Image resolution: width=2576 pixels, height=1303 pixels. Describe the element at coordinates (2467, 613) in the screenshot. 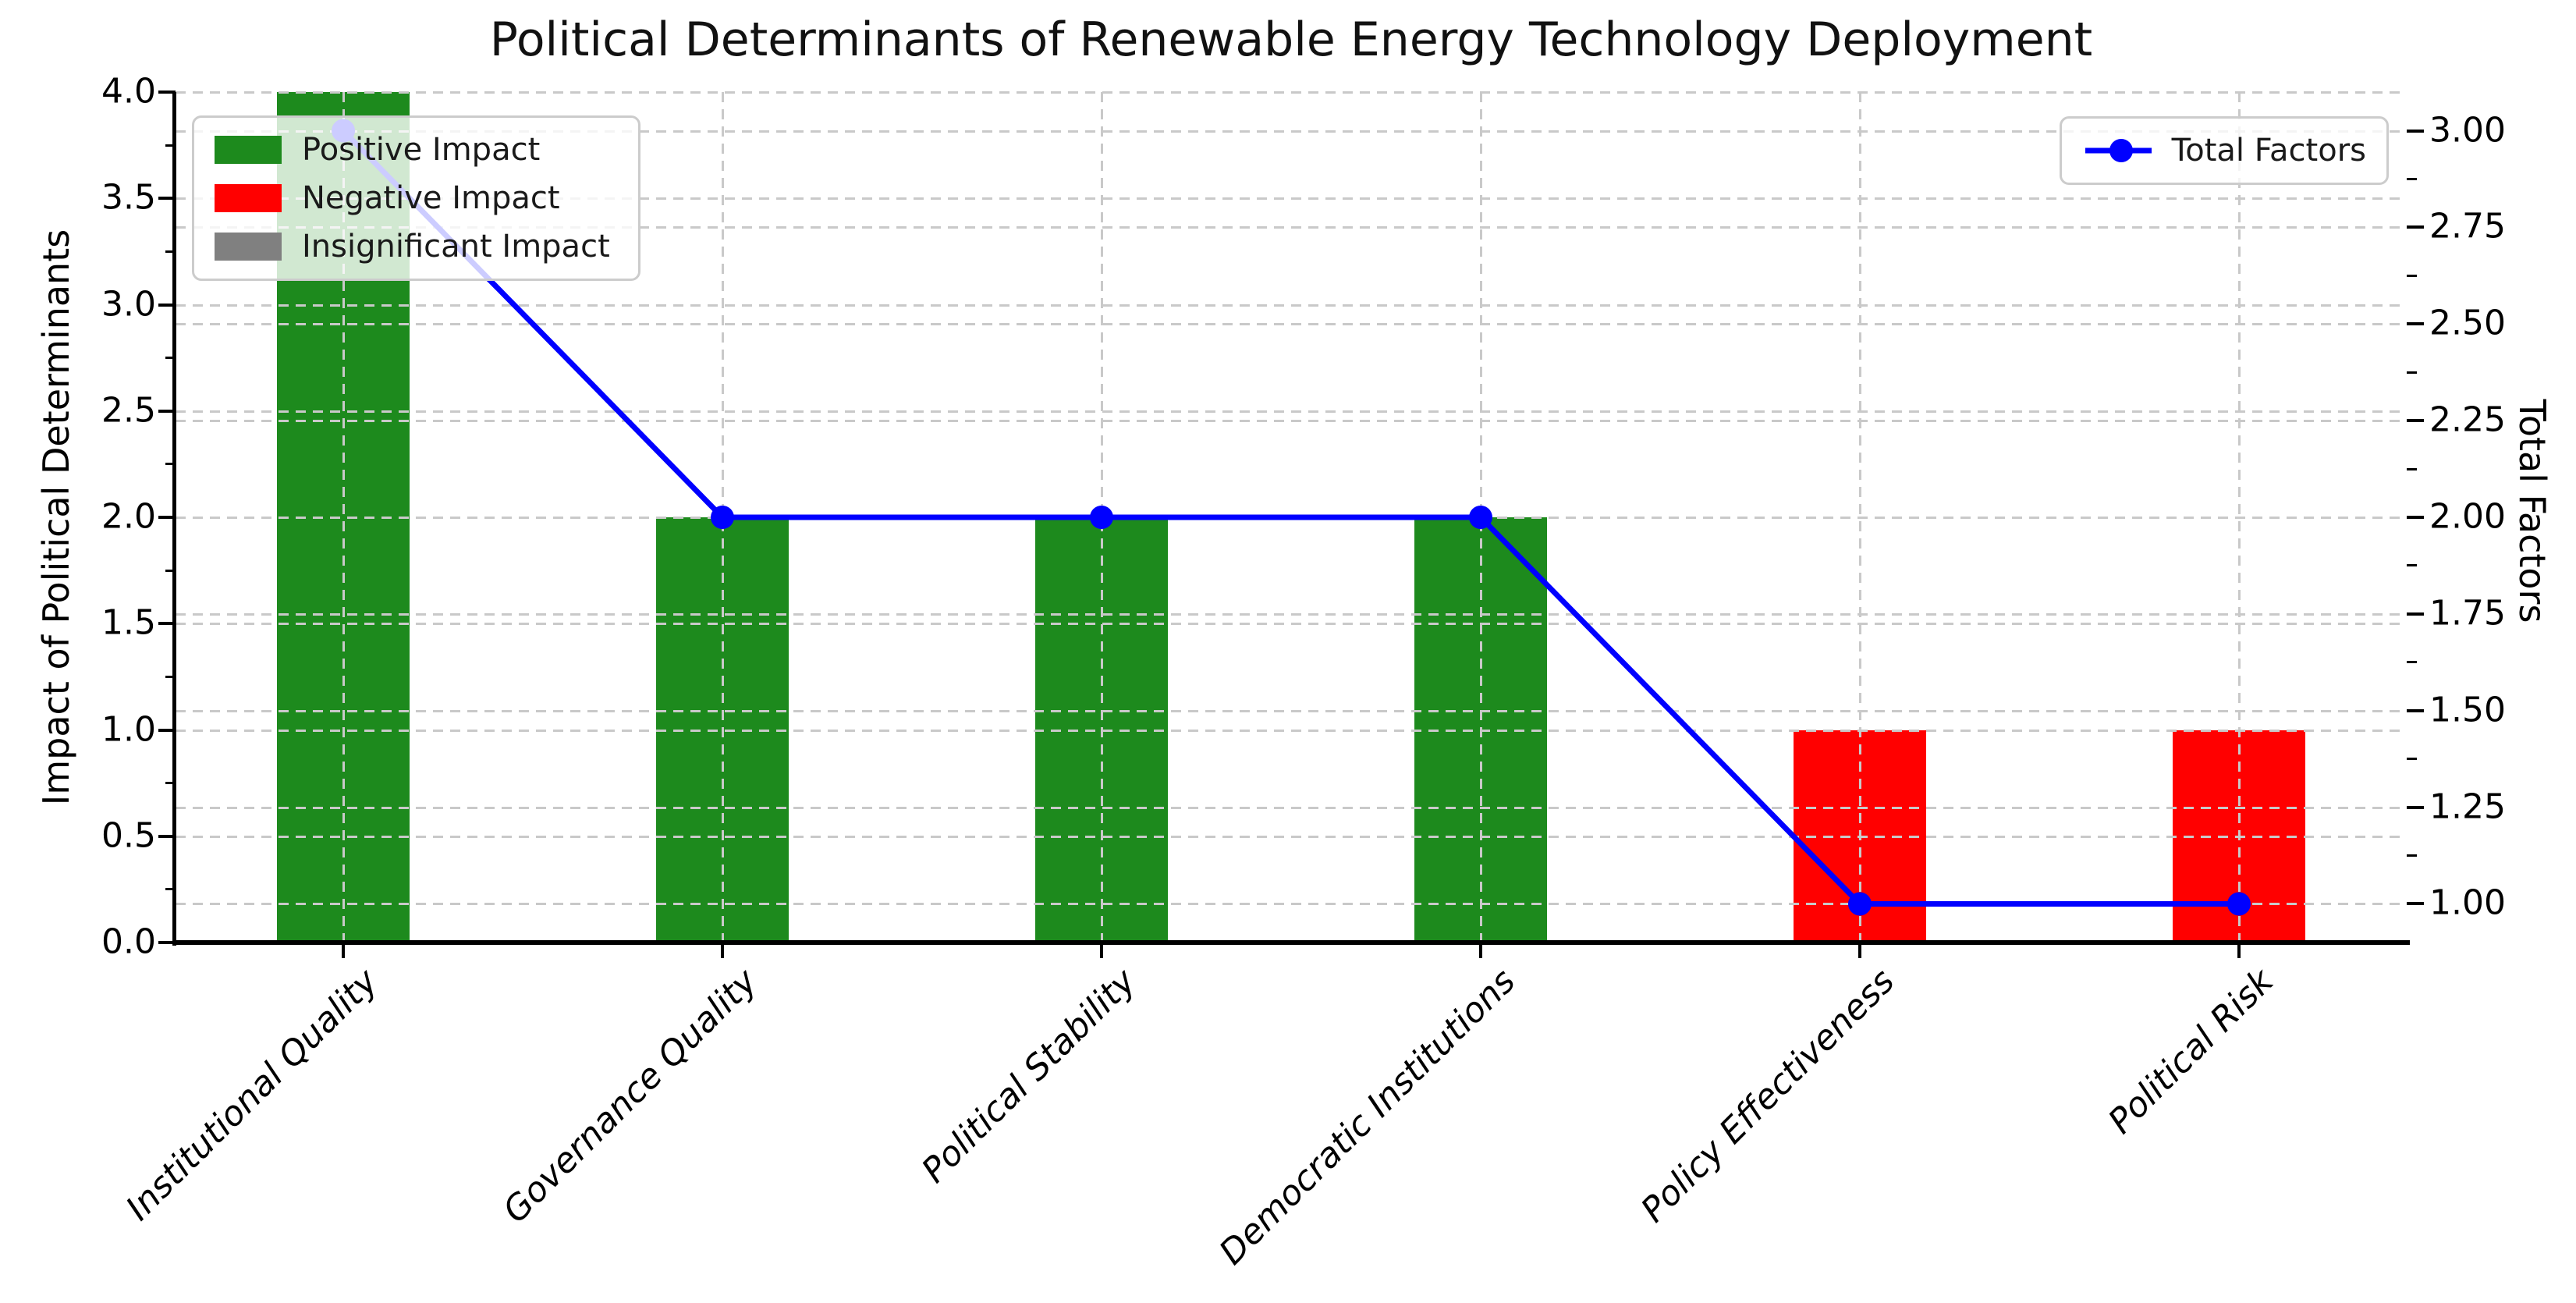

I see `right-tick-label-1.75: 1.75` at that location.